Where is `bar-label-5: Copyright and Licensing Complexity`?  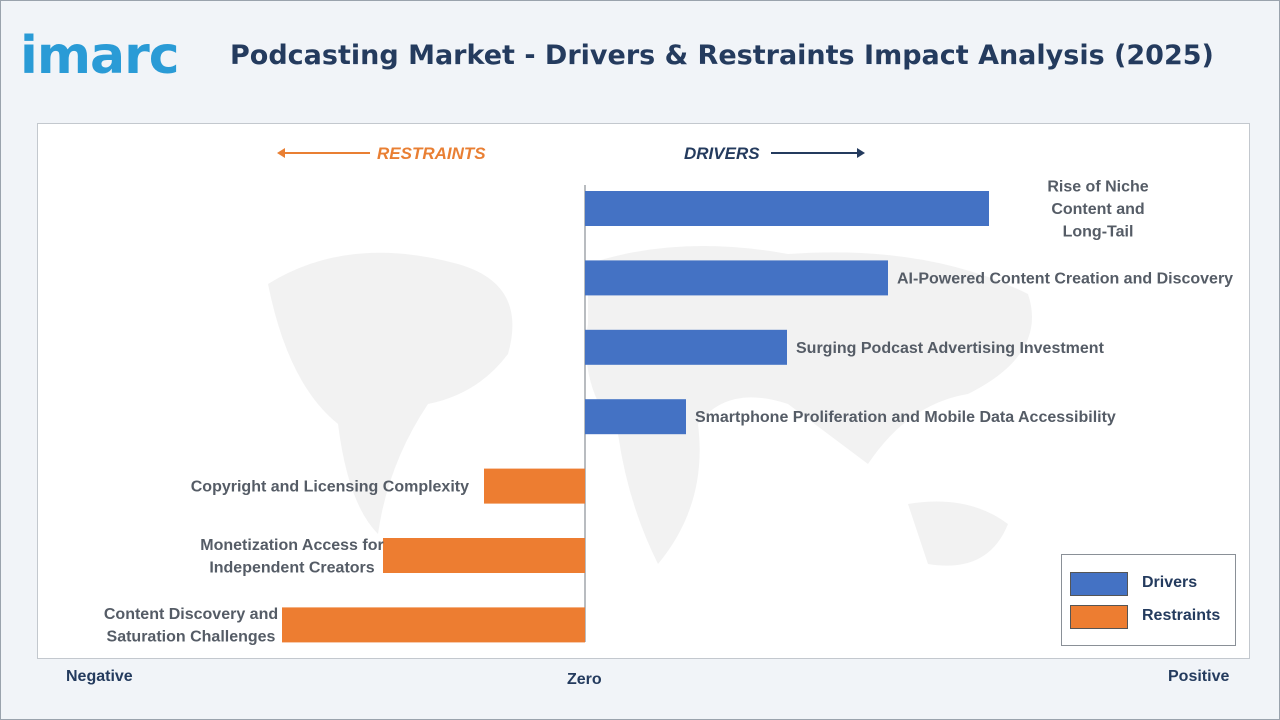 bar-label-5: Copyright and Licensing Complexity is located at coordinates (330, 487).